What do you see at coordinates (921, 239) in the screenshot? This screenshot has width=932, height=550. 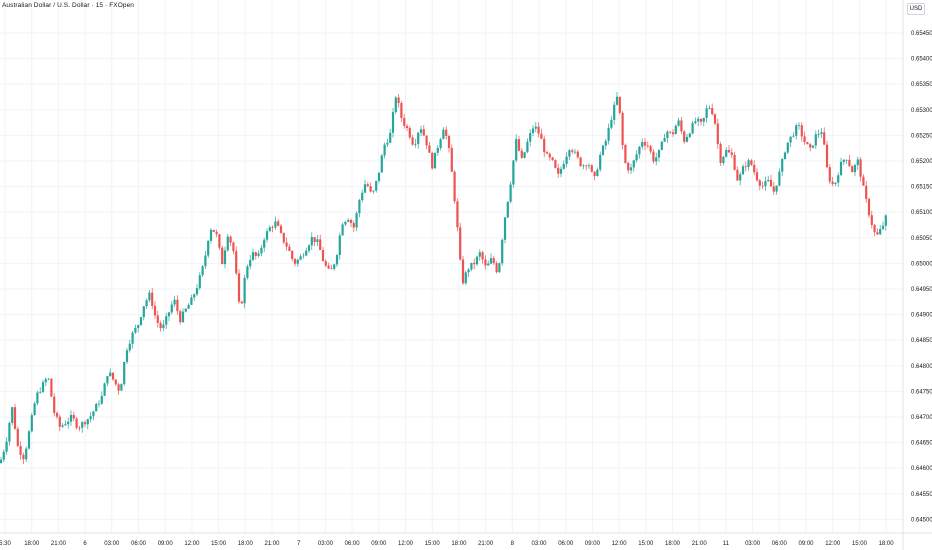 I see `price-tick-label: 0.65050` at bounding box center [921, 239].